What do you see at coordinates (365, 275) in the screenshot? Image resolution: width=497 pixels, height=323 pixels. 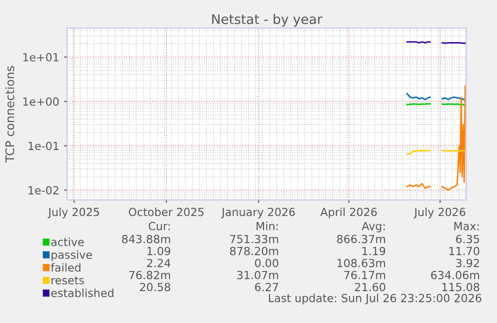 I see `text: 76.17m` at bounding box center [365, 275].